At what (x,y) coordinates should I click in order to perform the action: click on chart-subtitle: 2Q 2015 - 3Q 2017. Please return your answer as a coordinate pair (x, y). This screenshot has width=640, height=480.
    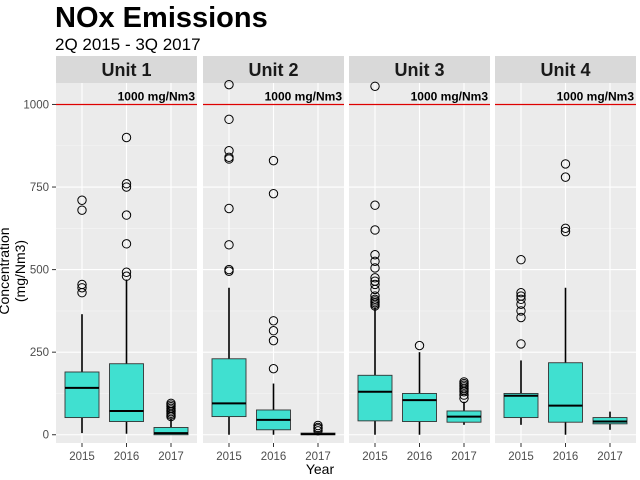
    Looking at the image, I should click on (128, 44).